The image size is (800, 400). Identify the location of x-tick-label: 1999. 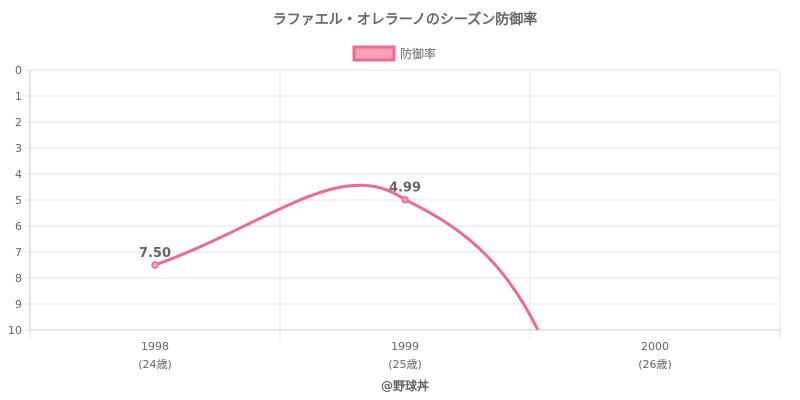
(405, 346).